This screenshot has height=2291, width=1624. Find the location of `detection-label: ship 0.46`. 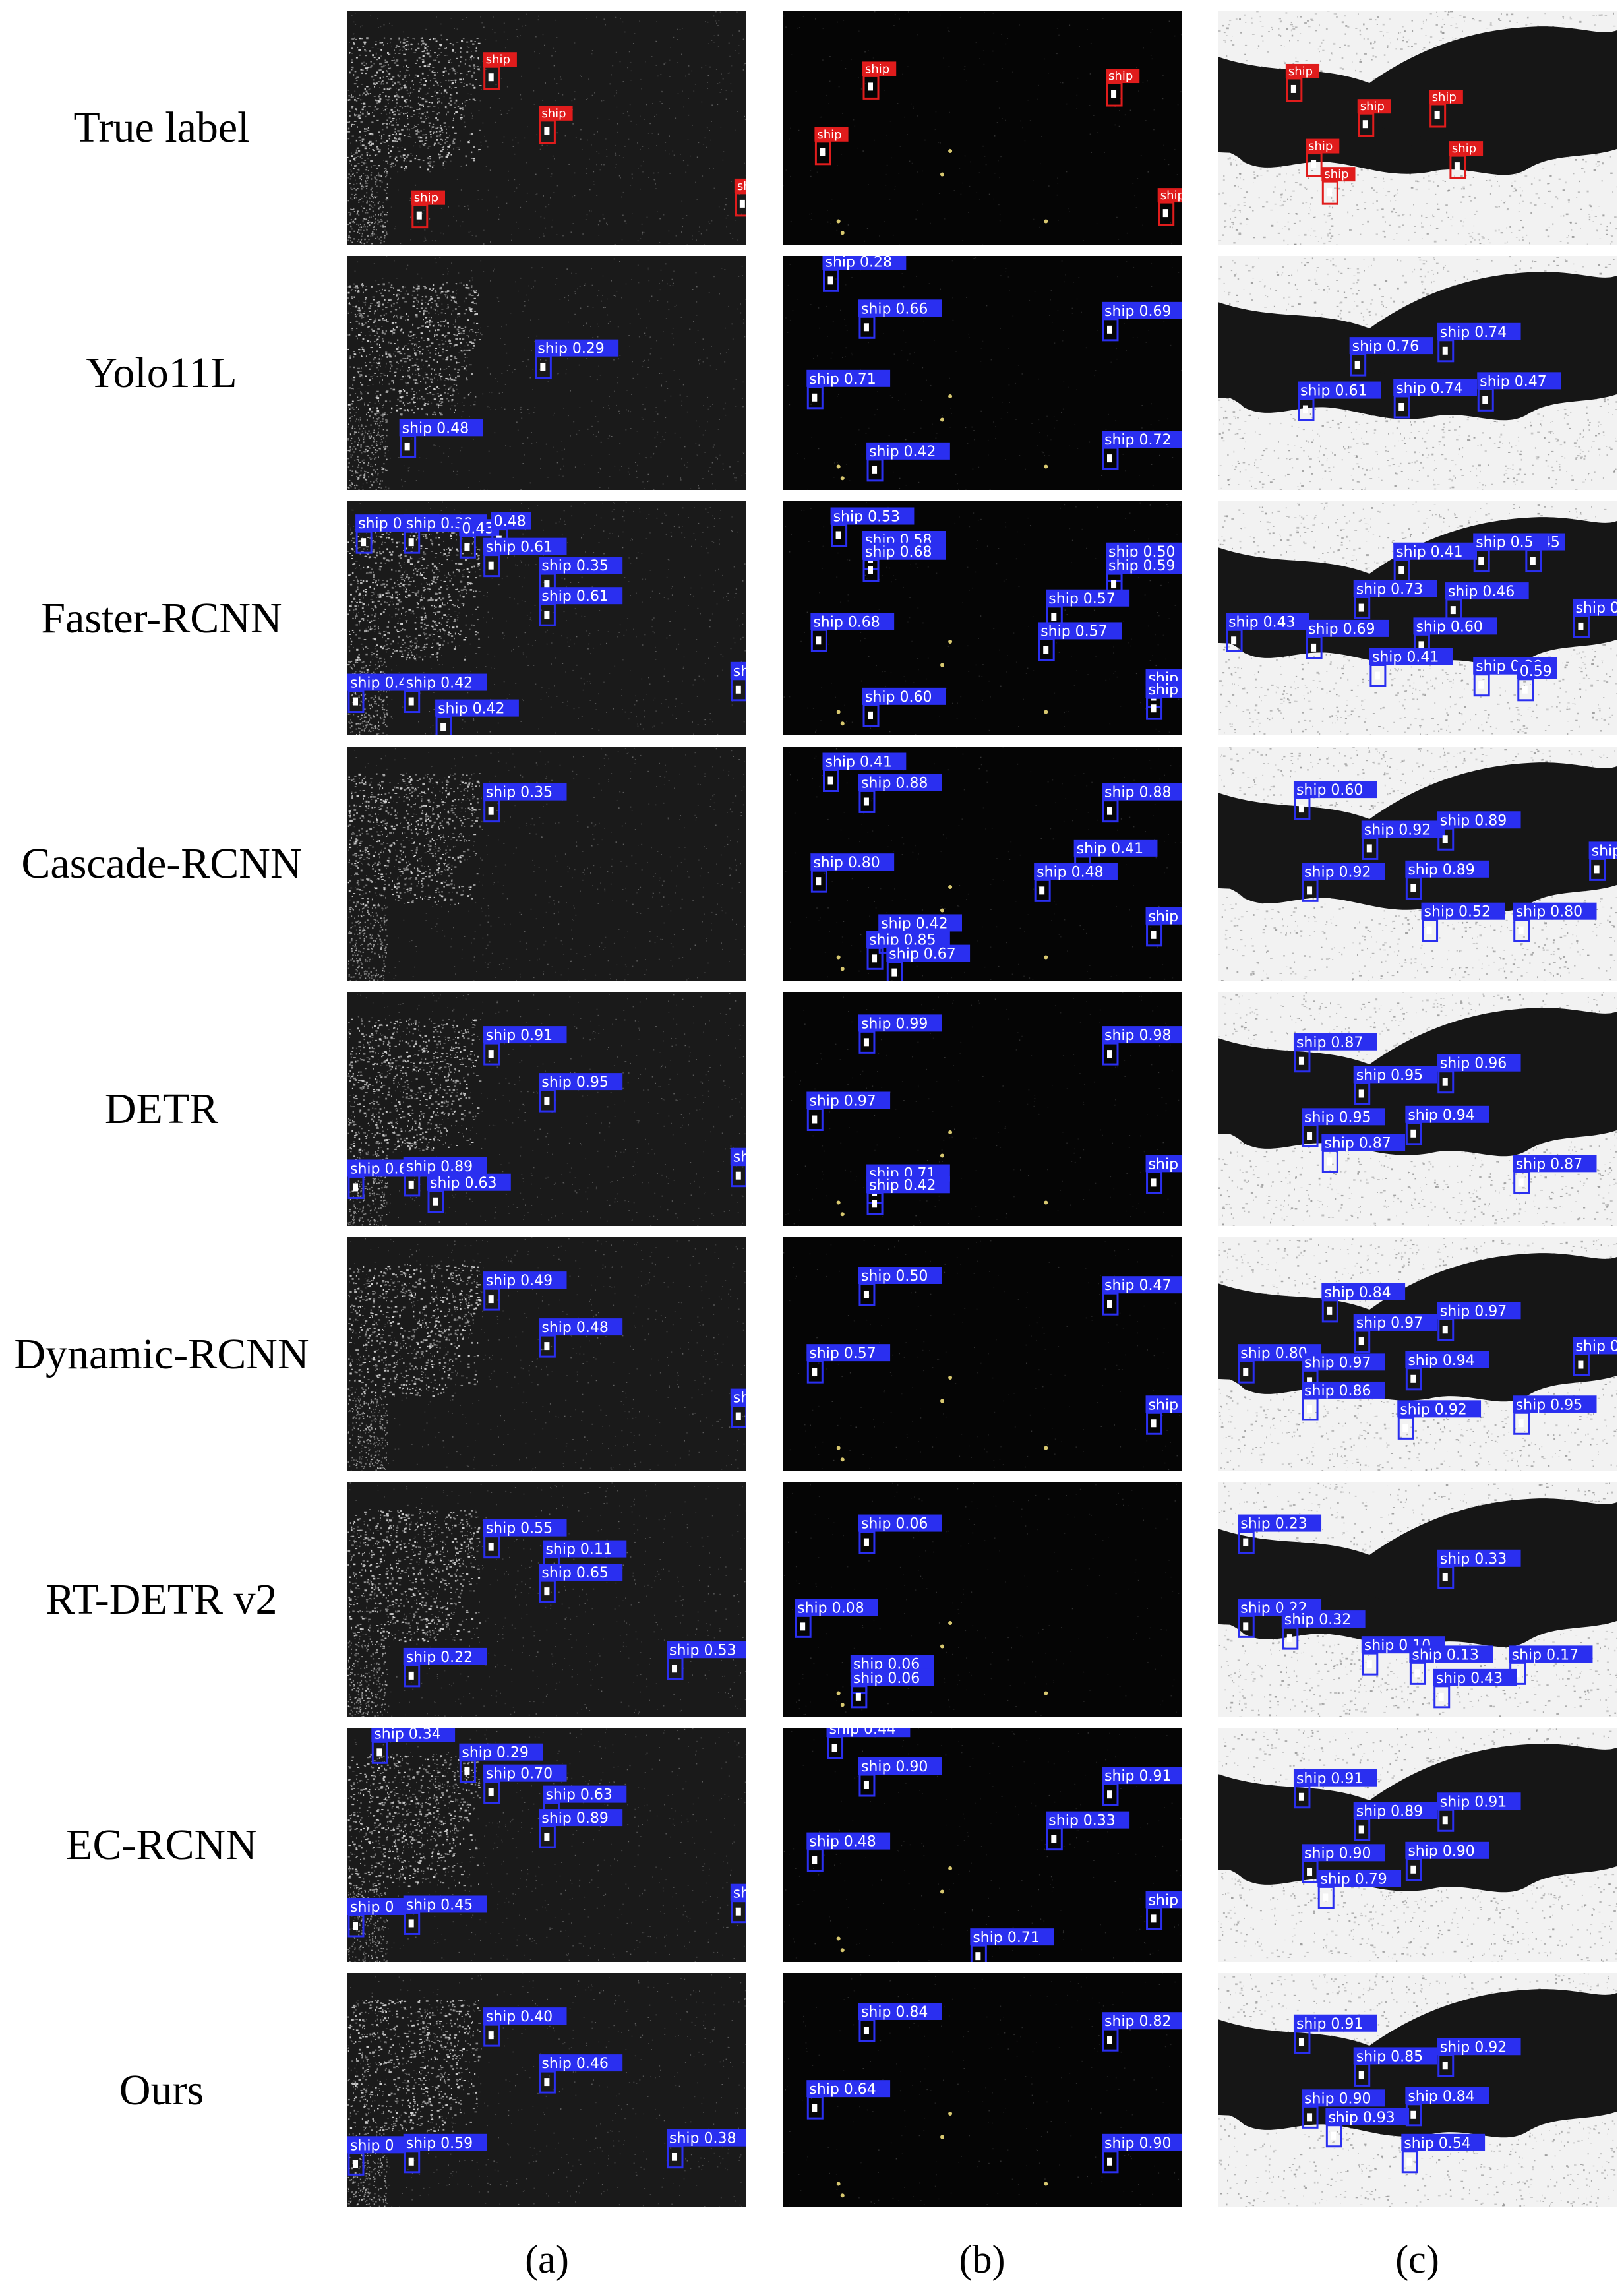

detection-label: ship 0.46 is located at coordinates (1481, 592).